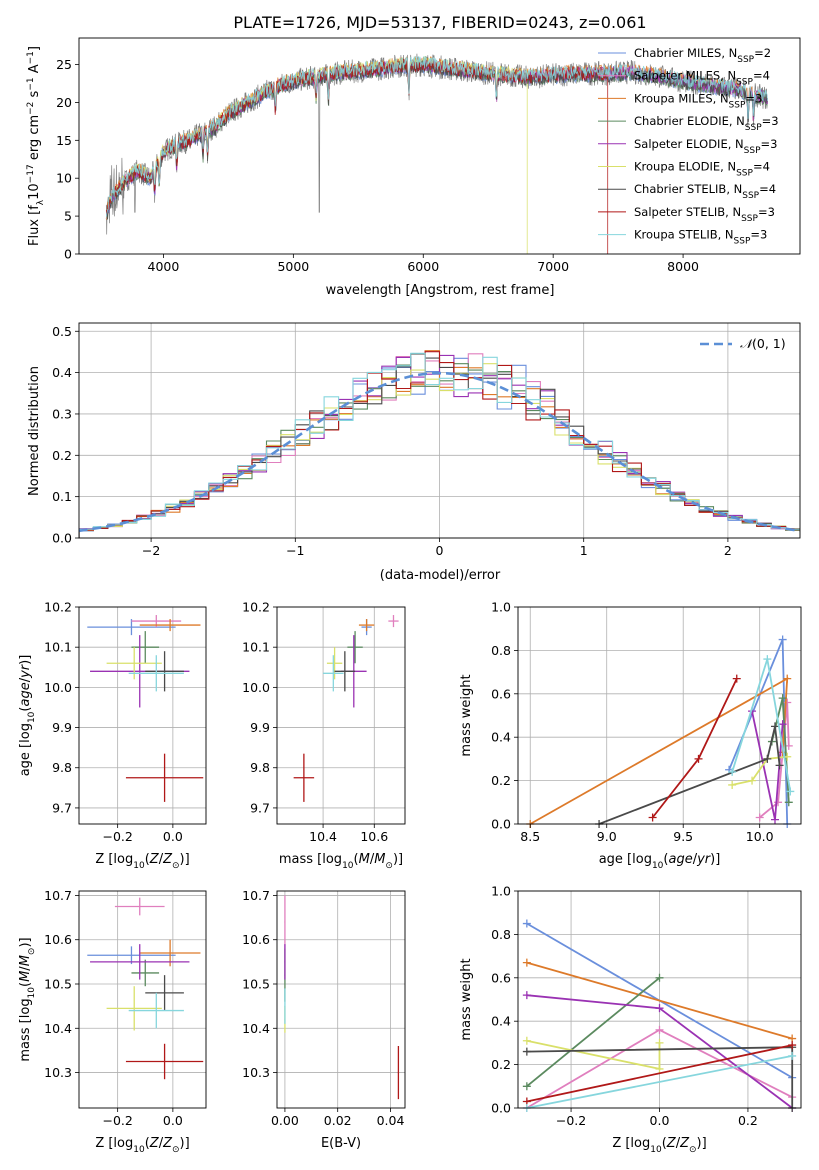 The image size is (819, 1170). I want to click on y-axis-label: Normed distribution, so click(34, 431).